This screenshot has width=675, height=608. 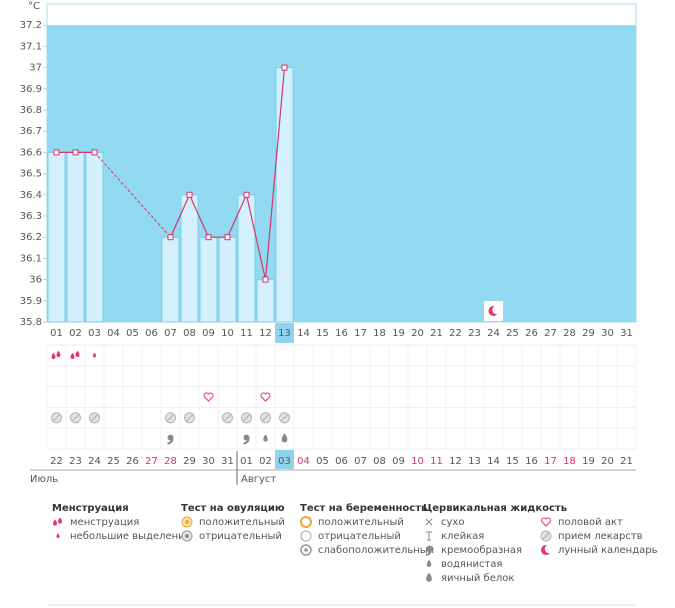 I want to click on icon-lunar, so click(x=547, y=549).